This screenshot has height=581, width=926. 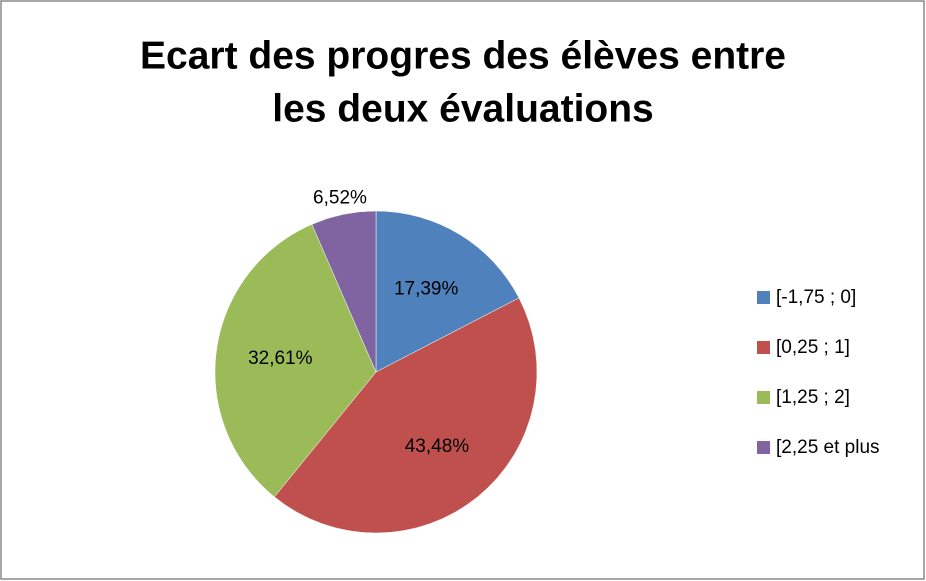 I want to click on legend-label: [2,25 et plus, so click(x=828, y=447).